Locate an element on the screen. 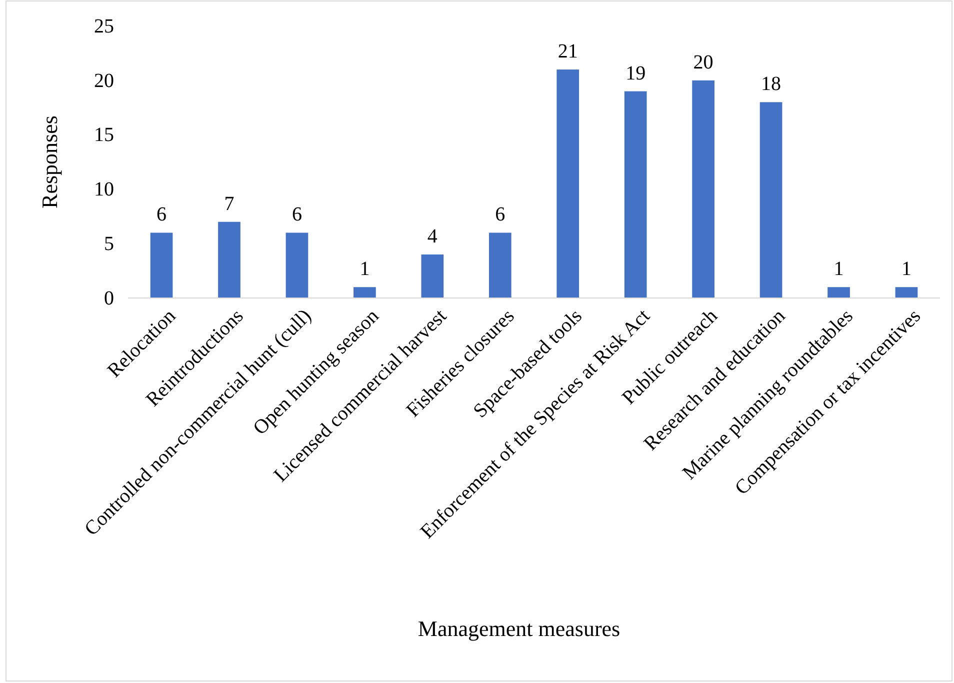 The image size is (954, 683). data-label: 20 is located at coordinates (703, 62).